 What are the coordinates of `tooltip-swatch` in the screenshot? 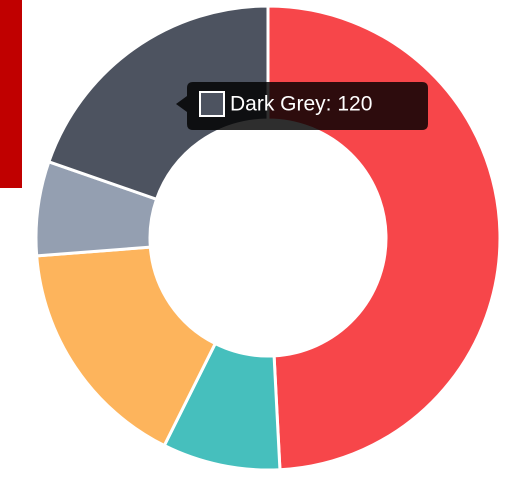 It's located at (212, 104).